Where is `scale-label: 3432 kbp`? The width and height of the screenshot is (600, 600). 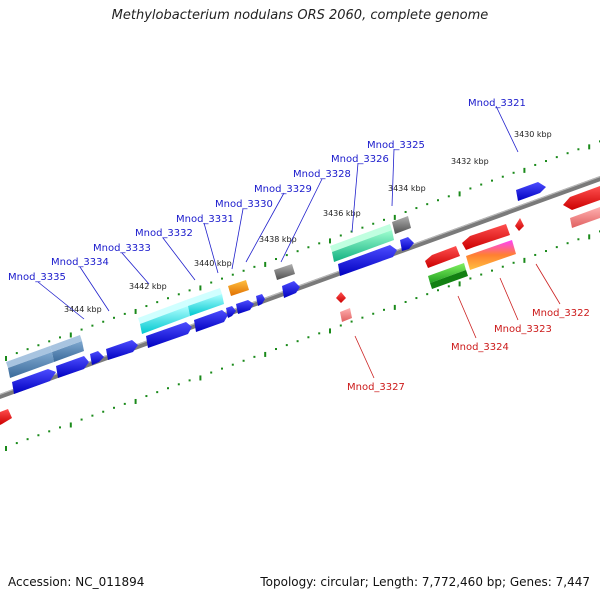 scale-label: 3432 kbp is located at coordinates (470, 161).